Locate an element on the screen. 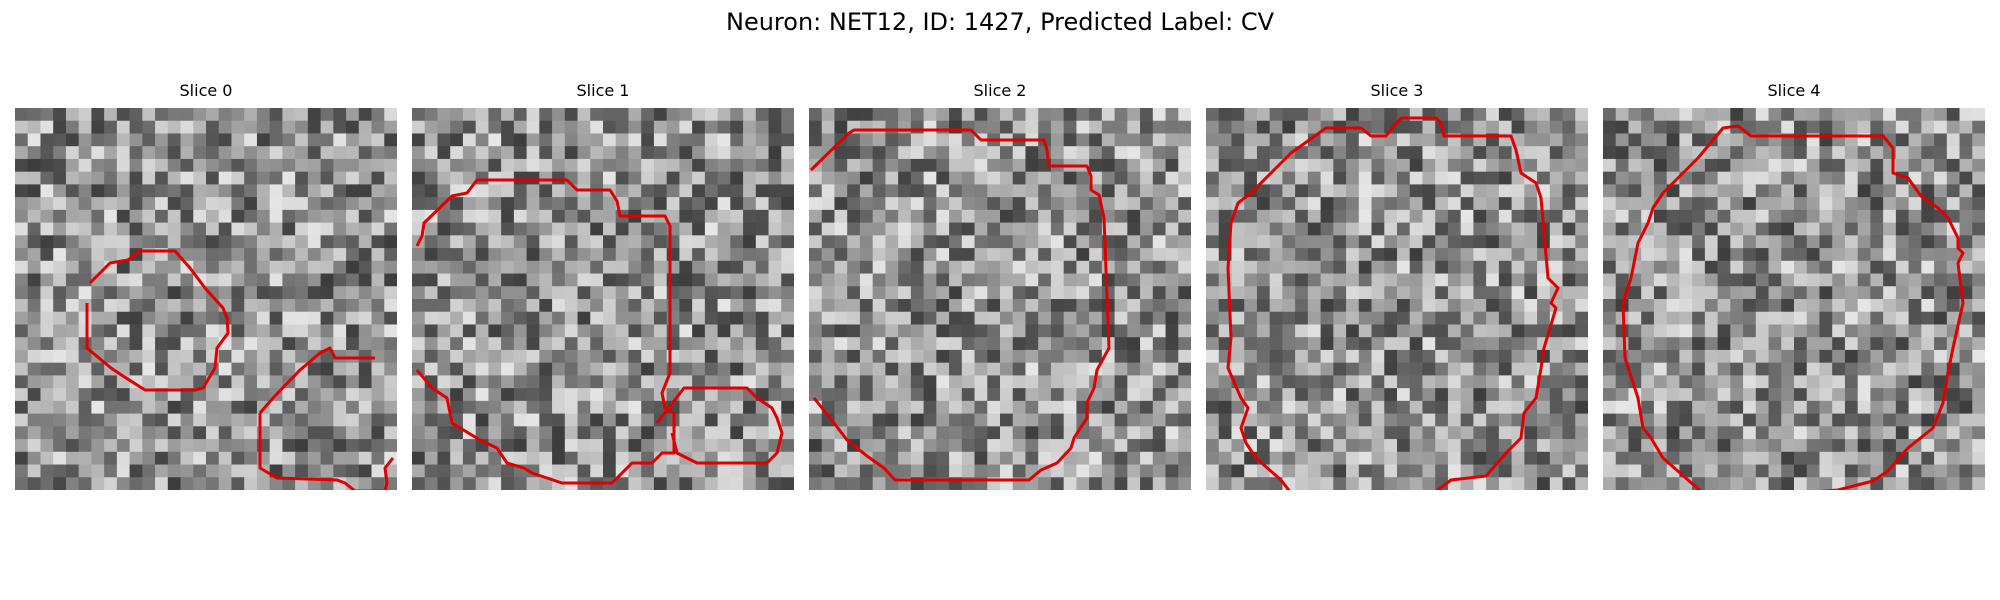 The width and height of the screenshot is (2000, 600). slice-title: Slice 1 is located at coordinates (603, 90).